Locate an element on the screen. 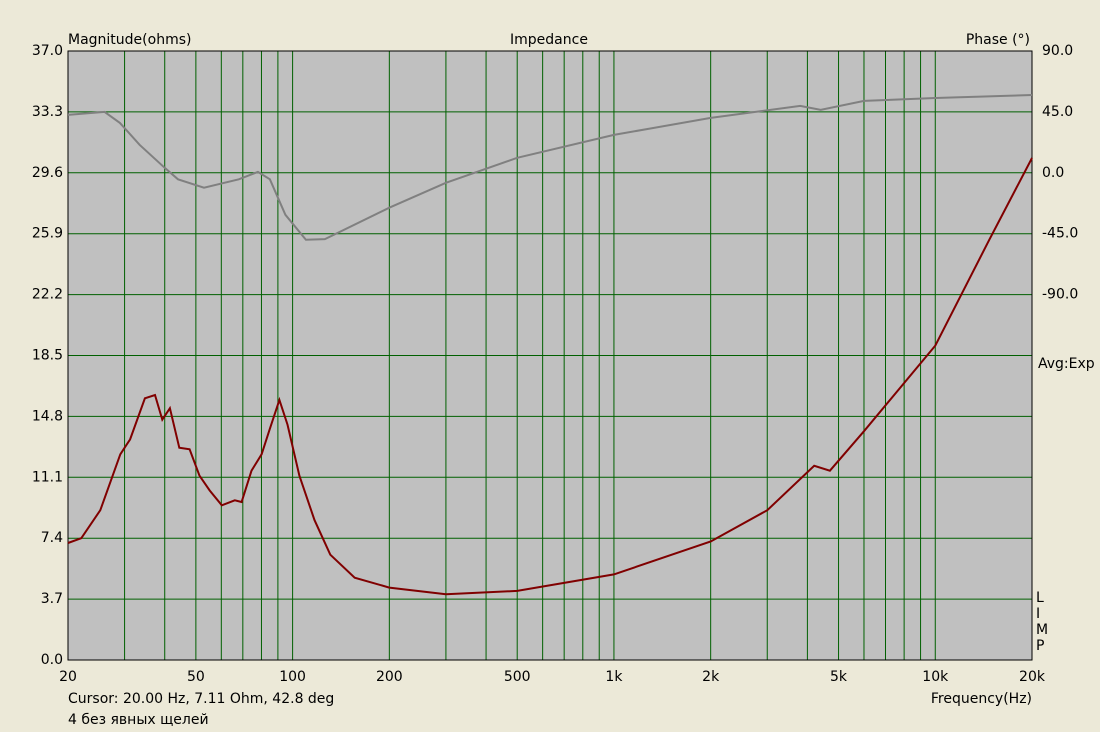  y-tick-label: 25.9 is located at coordinates (47, 234).